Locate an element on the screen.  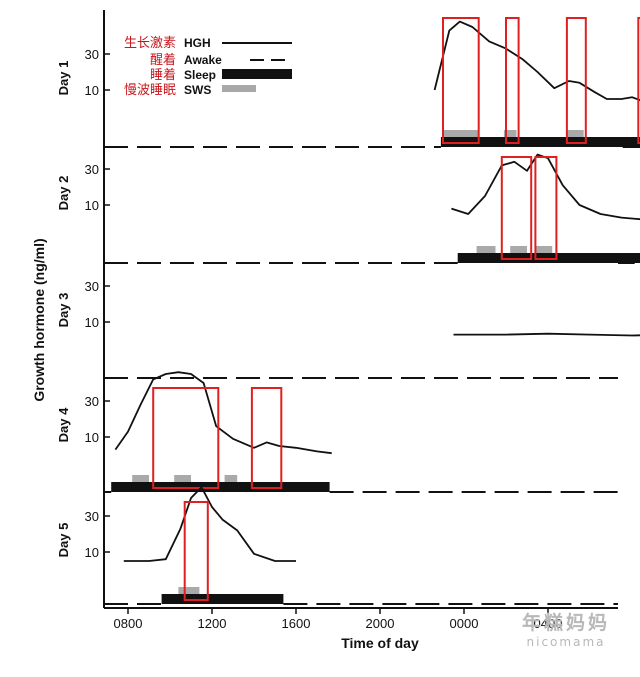
x-tick-label: 1200 is located at coordinates (212, 623).